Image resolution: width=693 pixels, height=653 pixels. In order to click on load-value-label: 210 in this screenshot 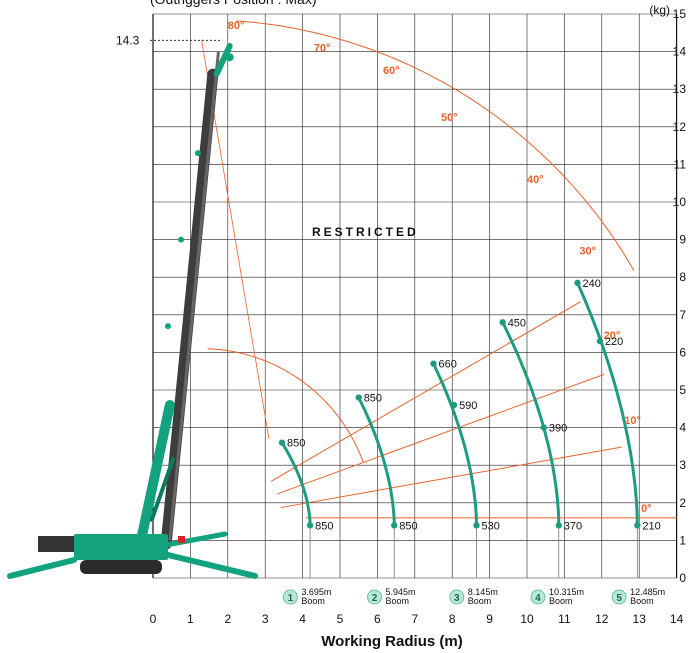, I will do `click(651, 526)`.